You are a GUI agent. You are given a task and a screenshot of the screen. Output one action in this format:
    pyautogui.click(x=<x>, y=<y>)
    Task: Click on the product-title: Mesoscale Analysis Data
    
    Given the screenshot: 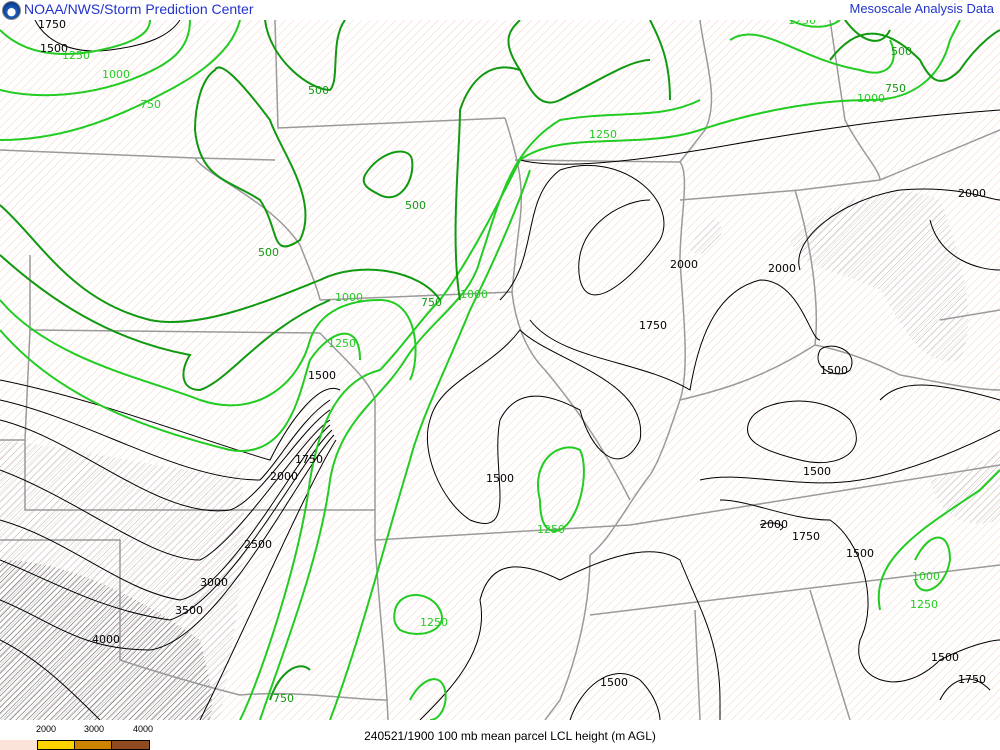 What is the action you would take?
    pyautogui.click(x=921, y=8)
    